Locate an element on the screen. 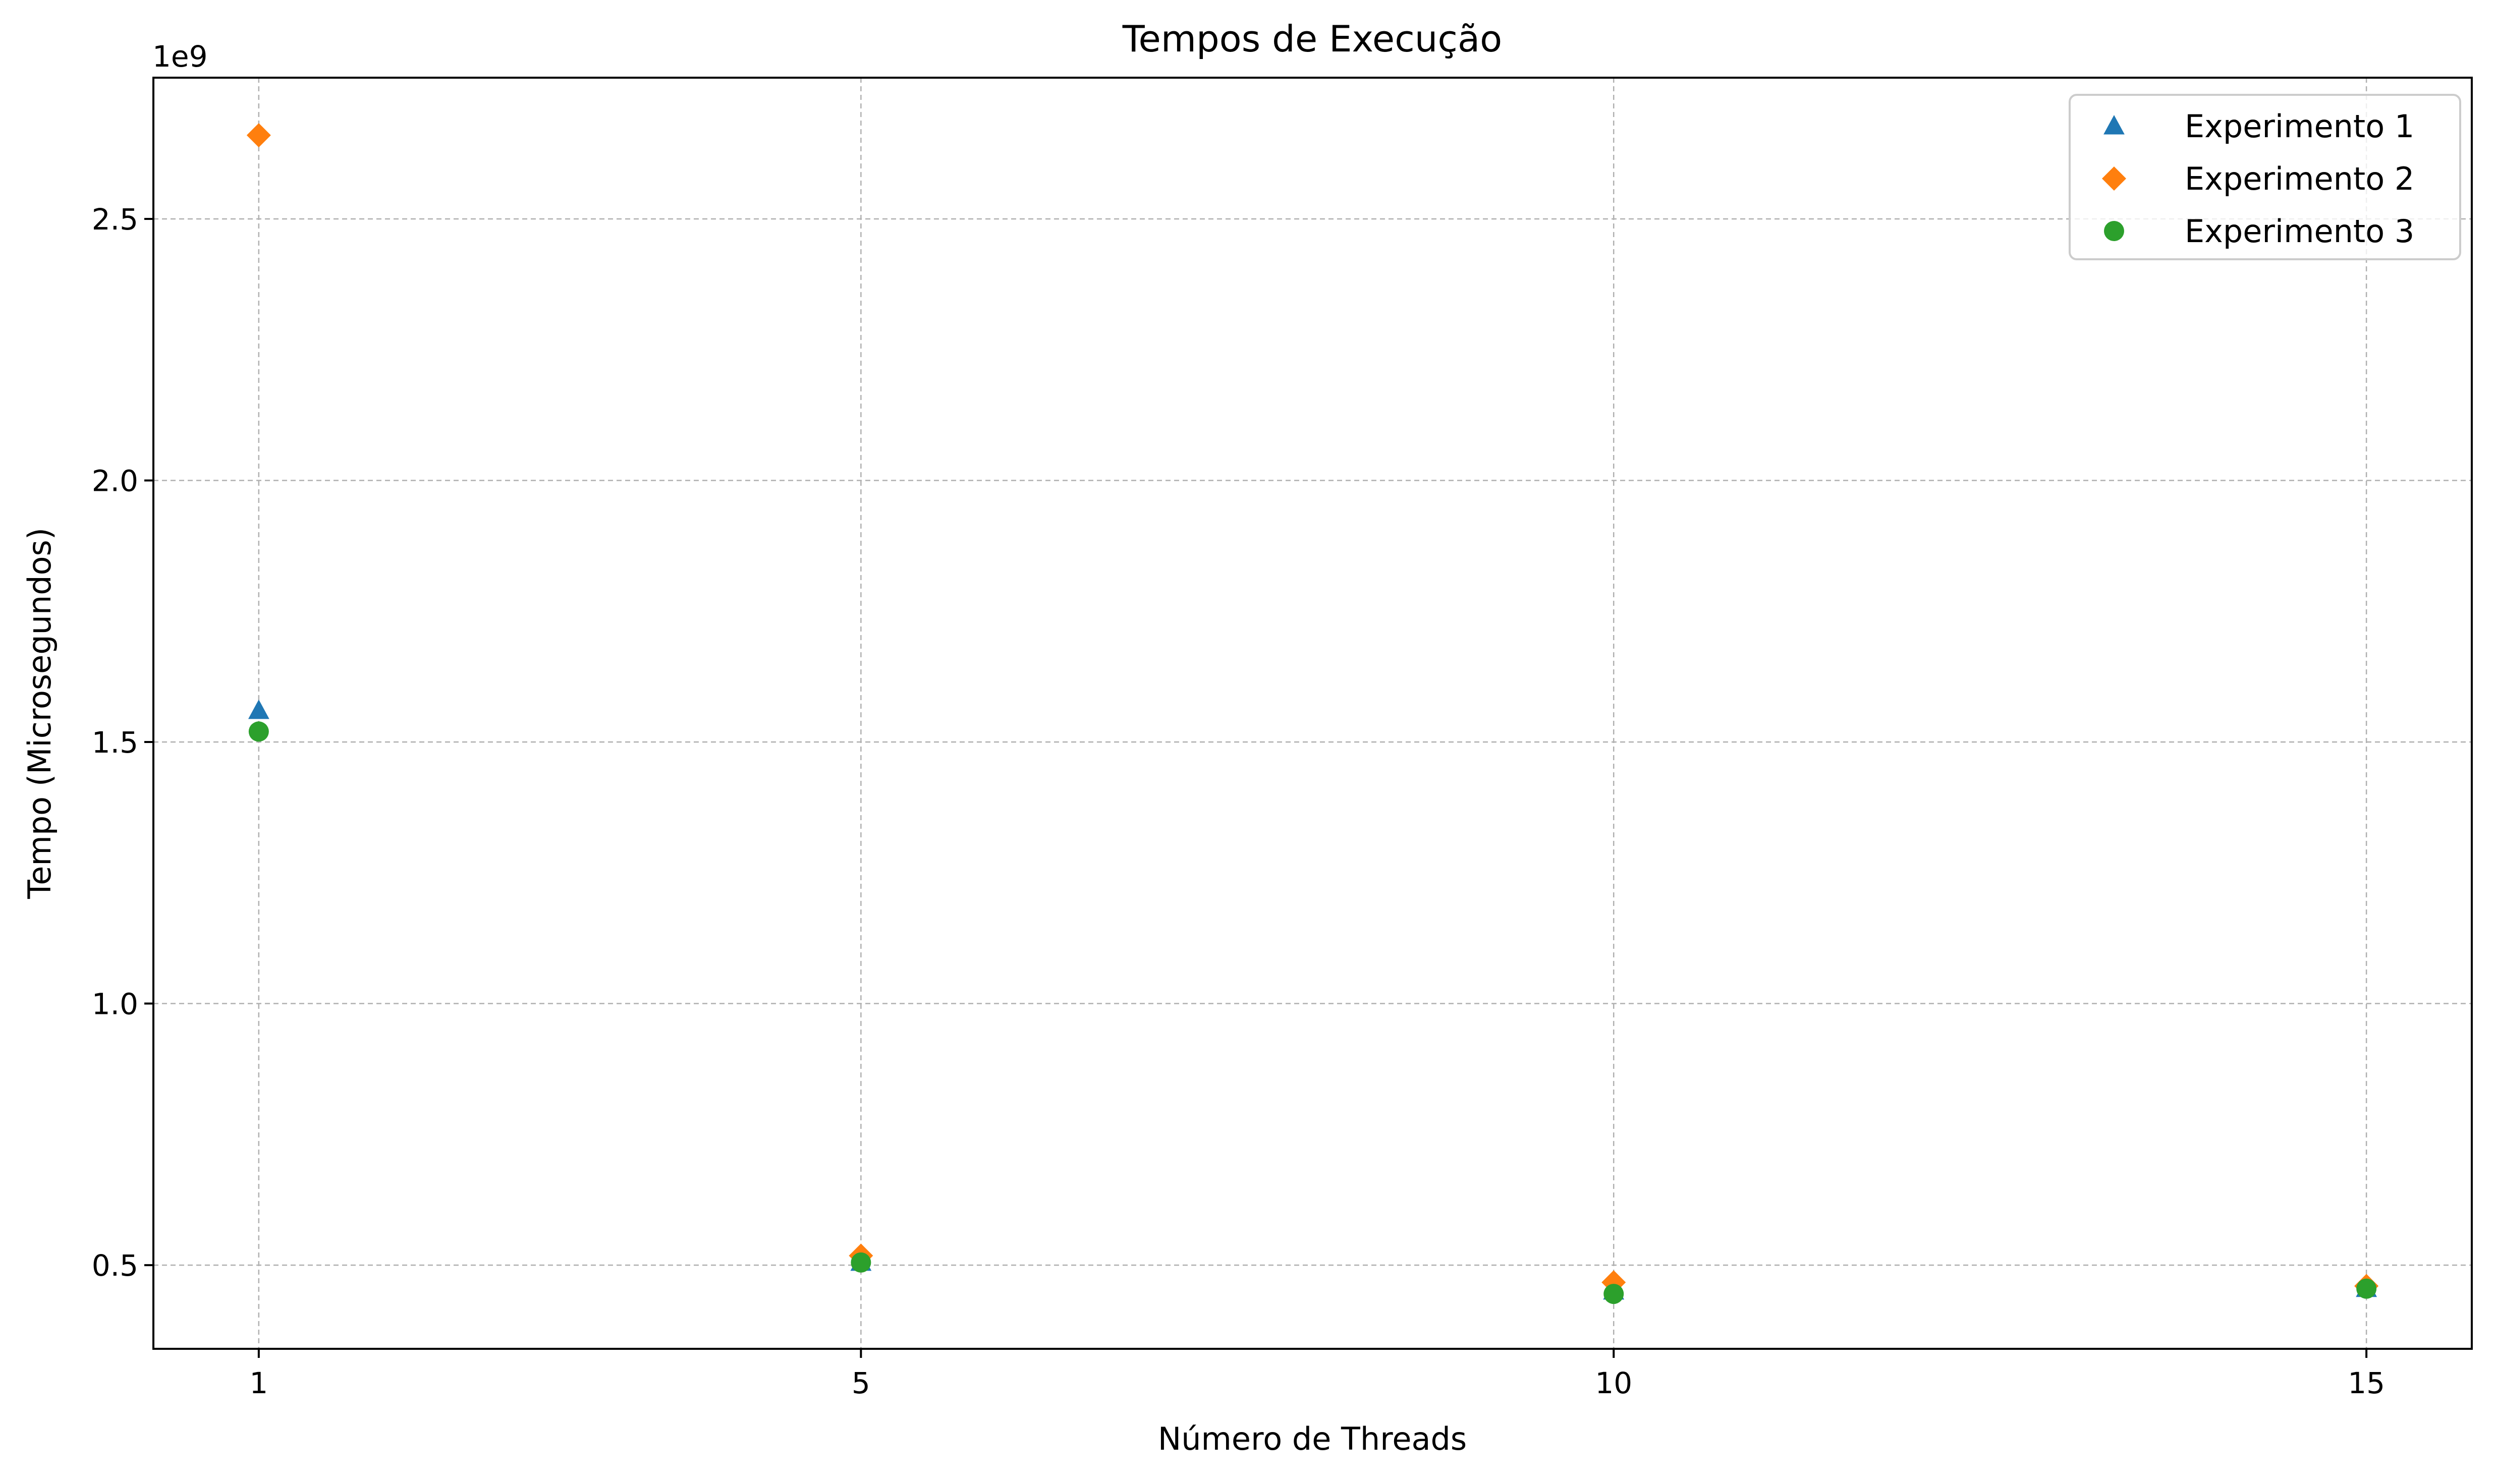 This screenshot has width=2496, height=1484. x-axis: 1 5 10 15 is located at coordinates (1317, 1375).